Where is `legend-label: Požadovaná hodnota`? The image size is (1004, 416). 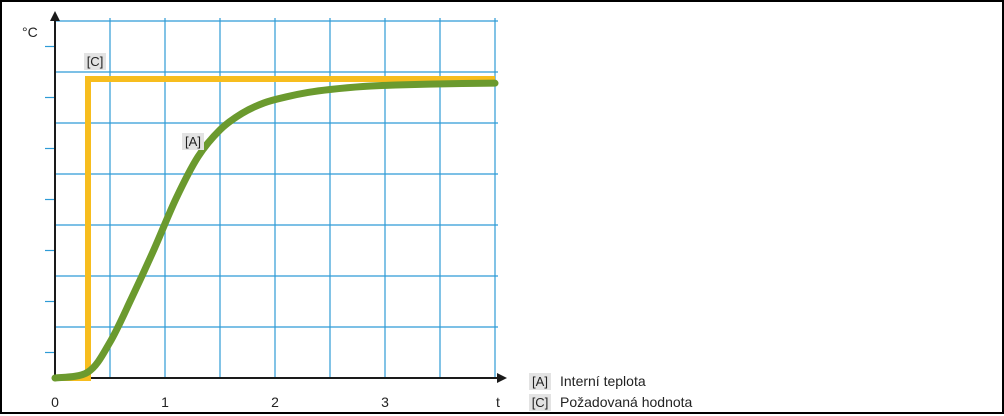
legend-label: Požadovaná hodnota is located at coordinates (626, 402).